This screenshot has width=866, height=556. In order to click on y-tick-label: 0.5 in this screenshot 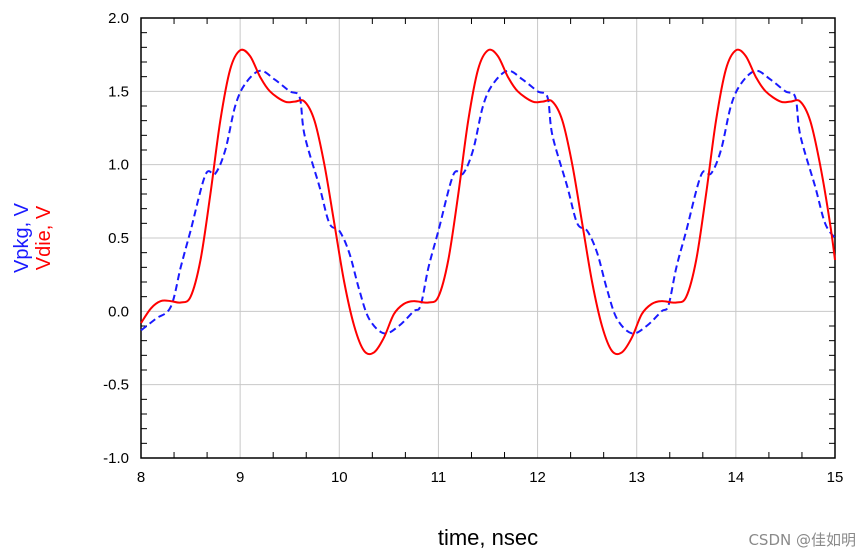, I will do `click(118, 238)`.